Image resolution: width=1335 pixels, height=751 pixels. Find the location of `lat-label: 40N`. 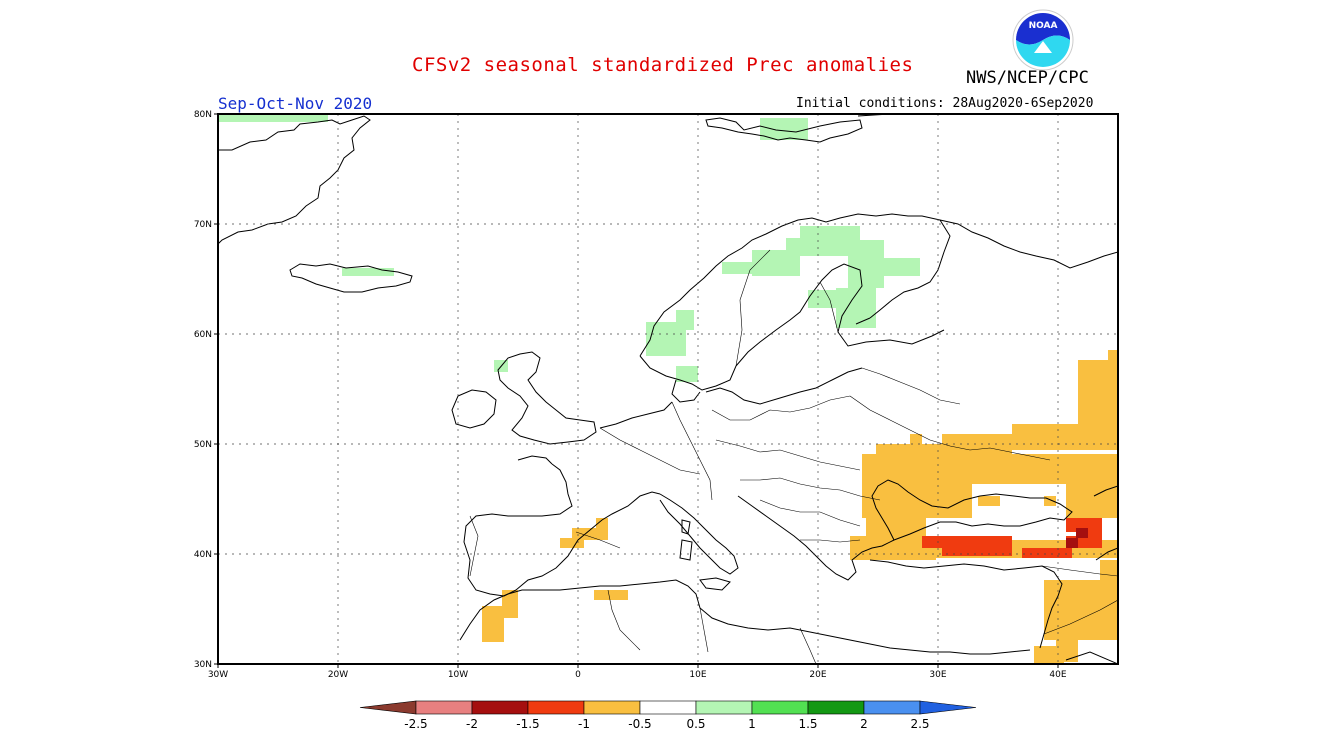

lat-label: 40N is located at coordinates (203, 555).